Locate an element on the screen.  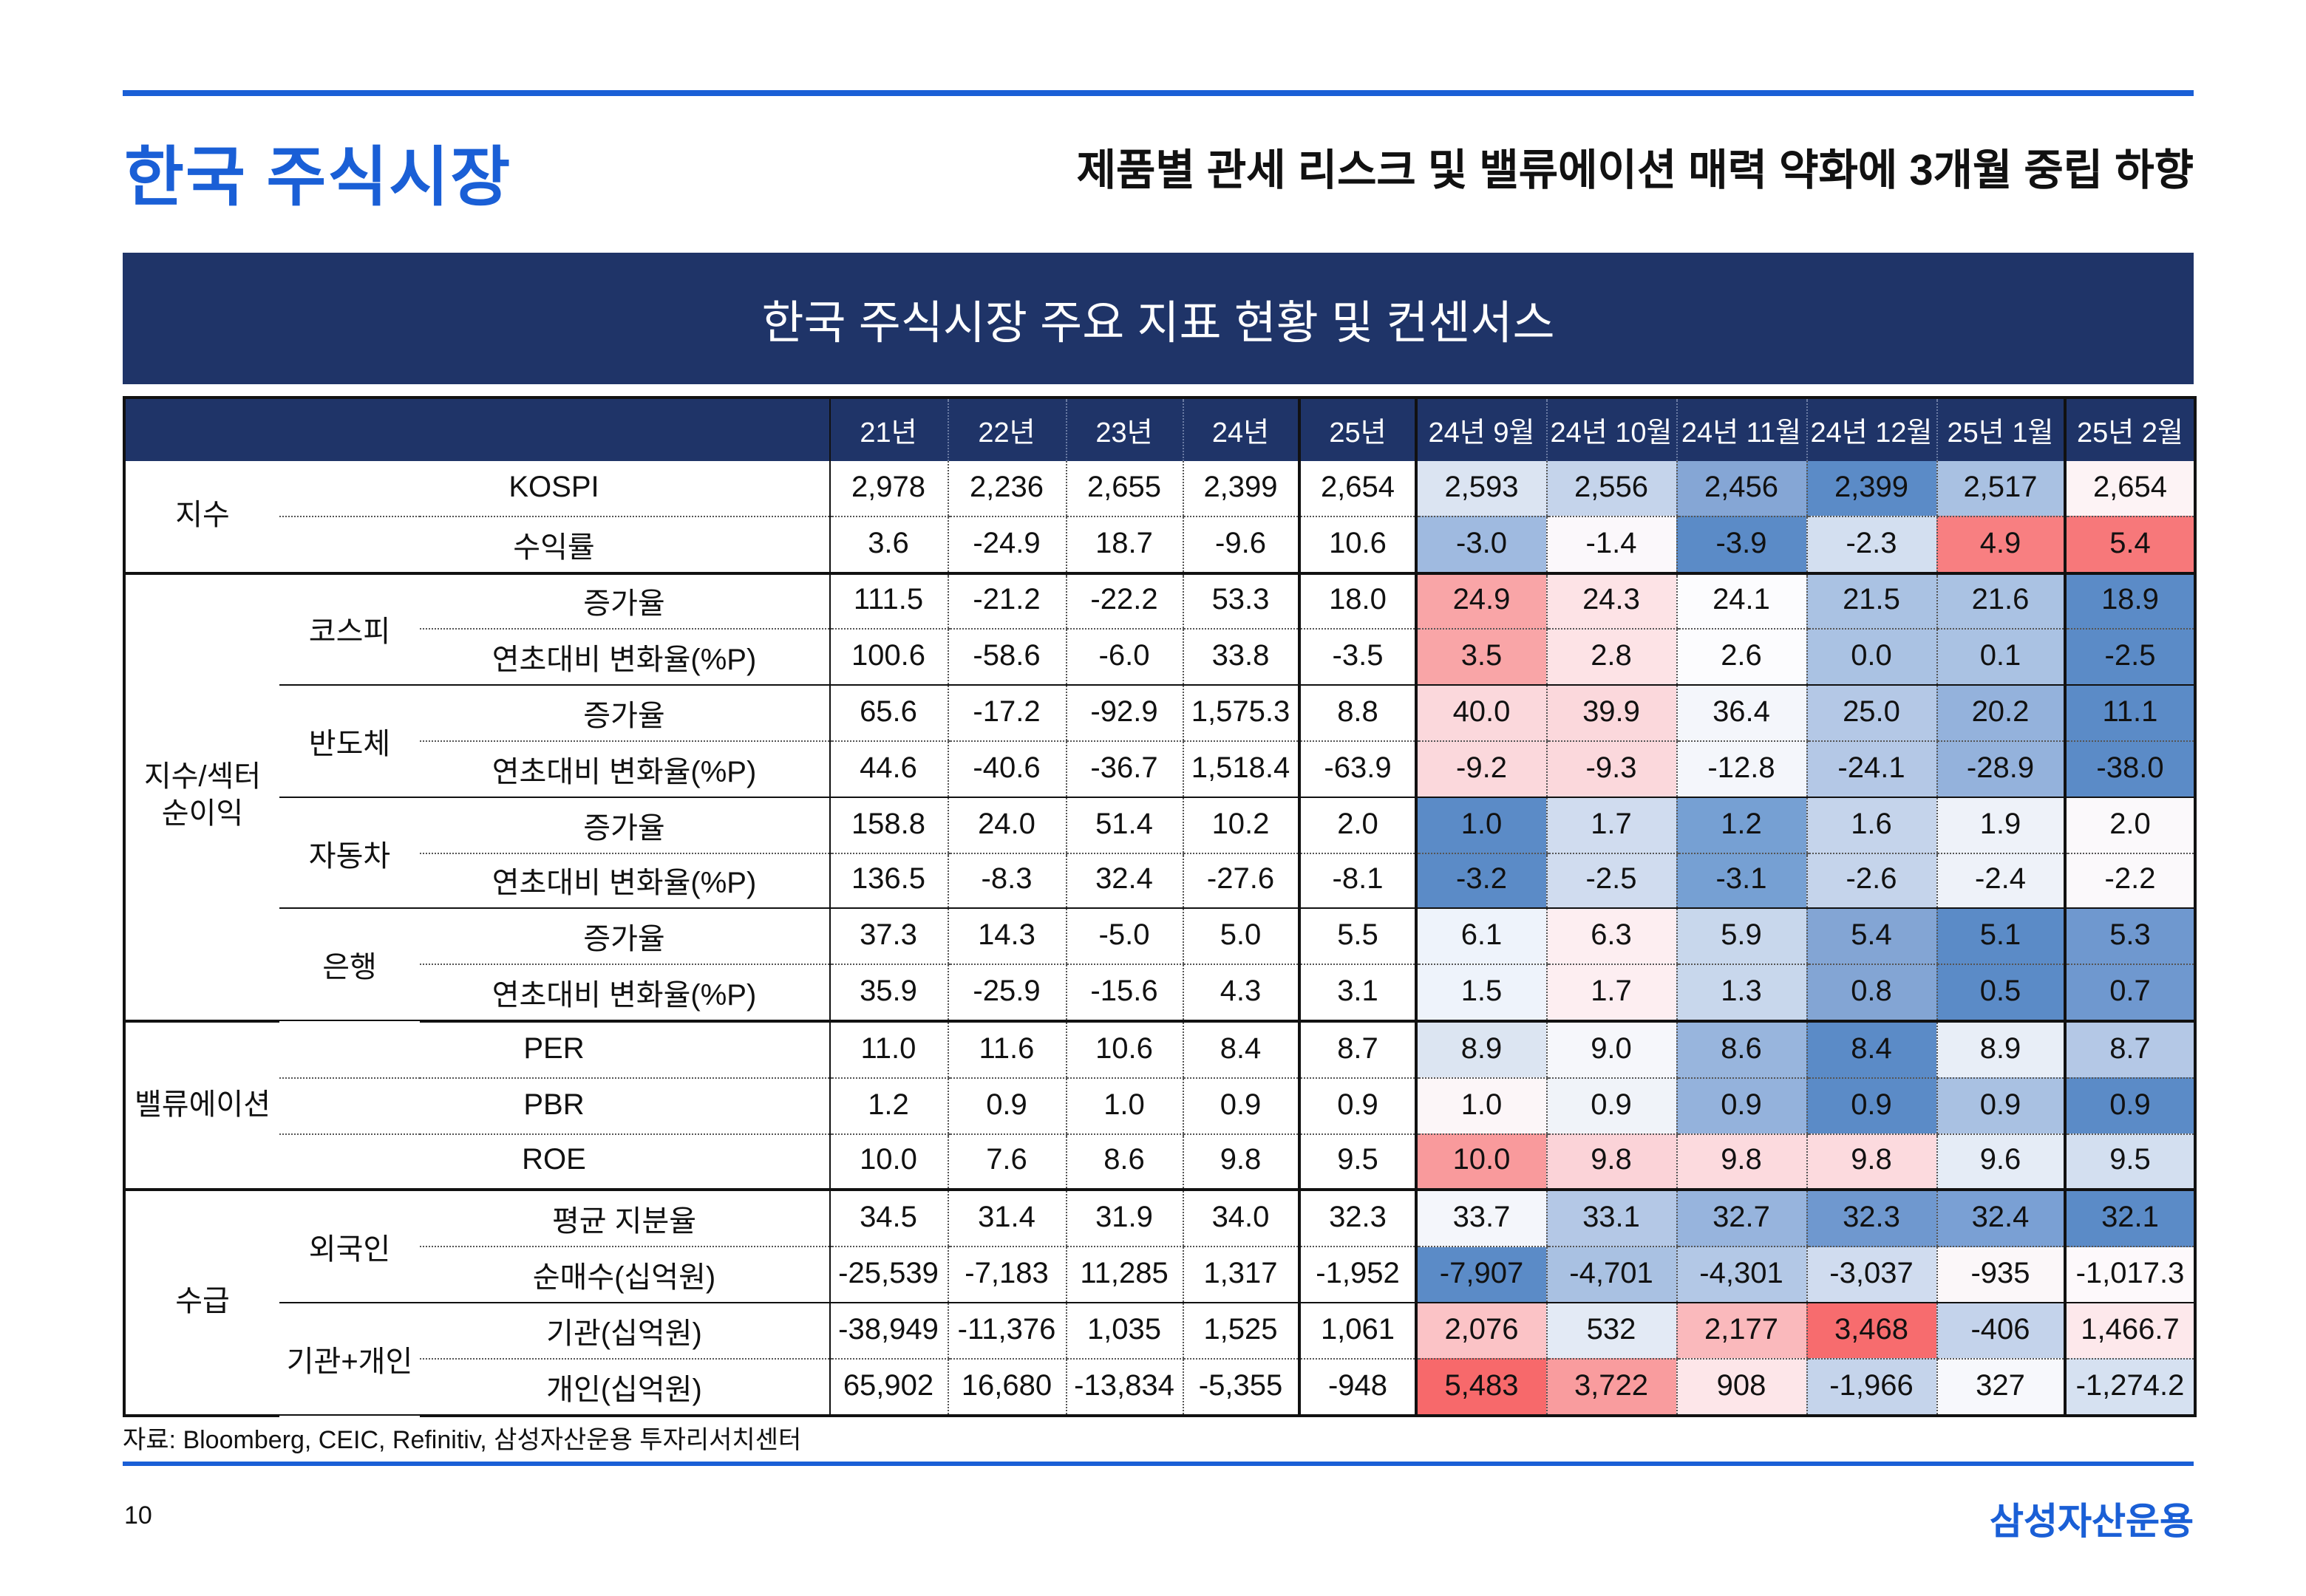
table-cell: 2,399 is located at coordinates (1241, 489).